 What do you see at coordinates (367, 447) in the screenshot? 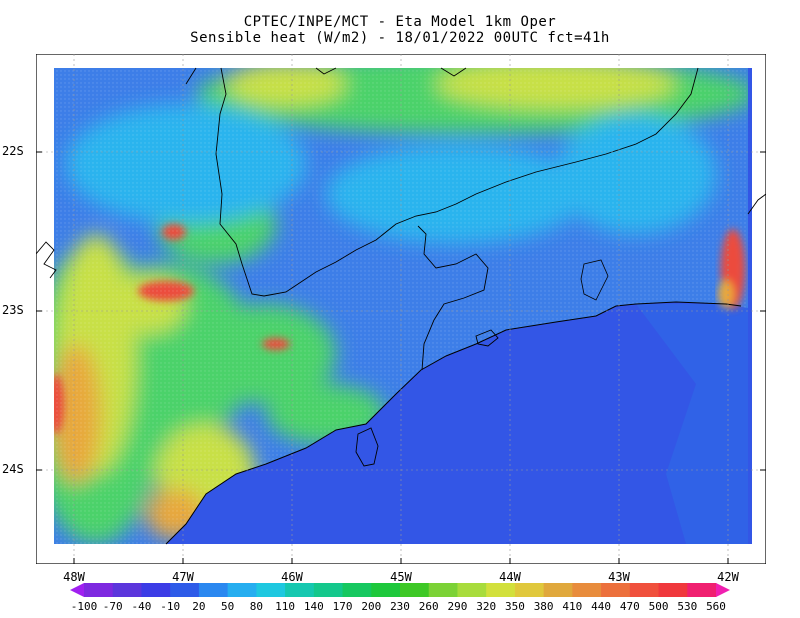
I see `island-ilhabela` at bounding box center [367, 447].